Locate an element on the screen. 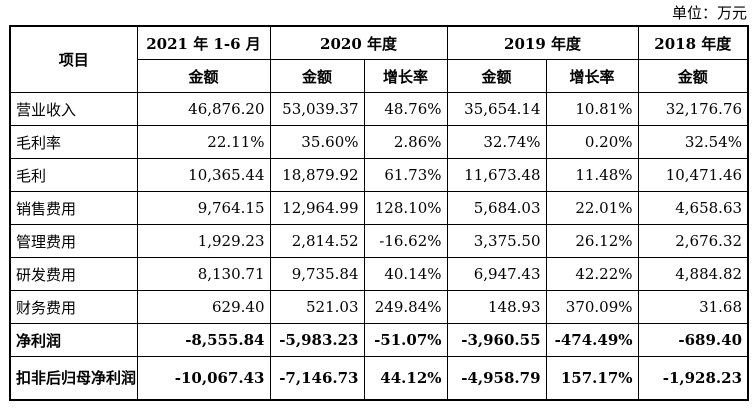 This screenshot has height=416, width=753. unit-label: 单位：万元 is located at coordinates (709, 13).